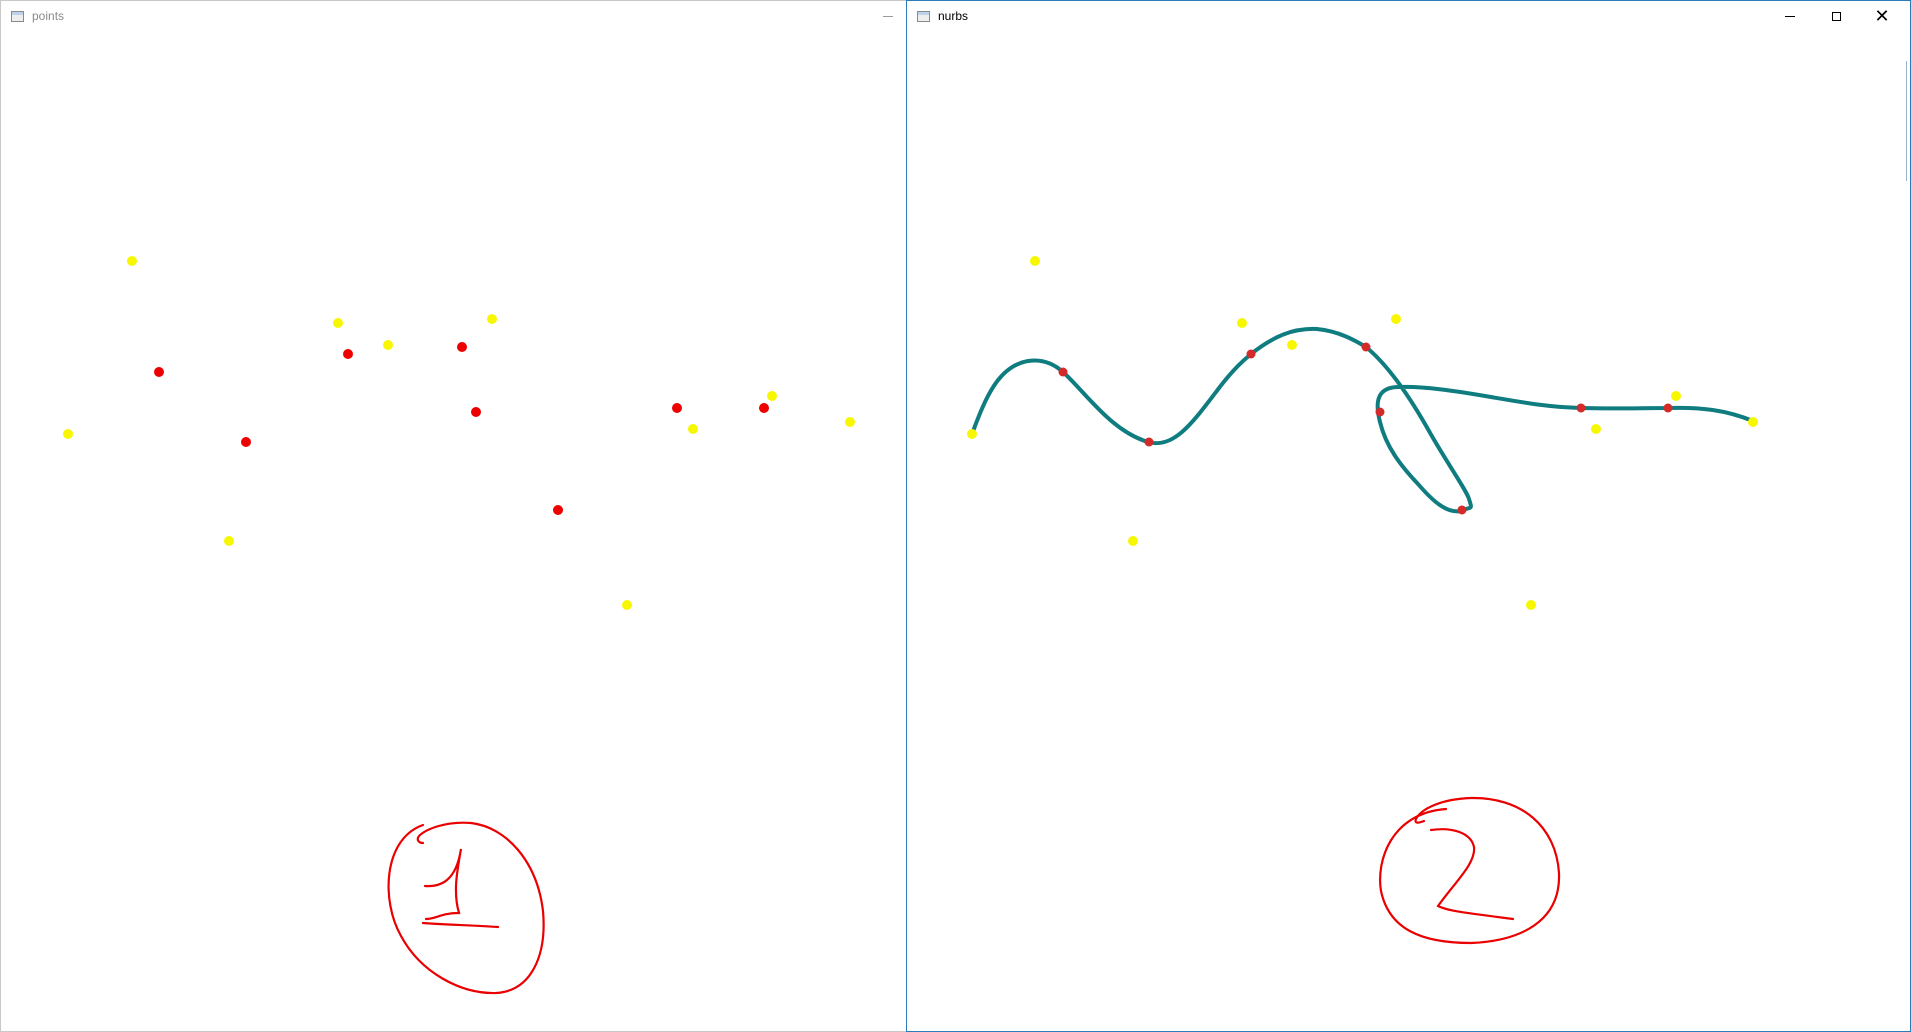 The width and height of the screenshot is (1911, 1032). I want to click on window-edge, so click(1908, 121).